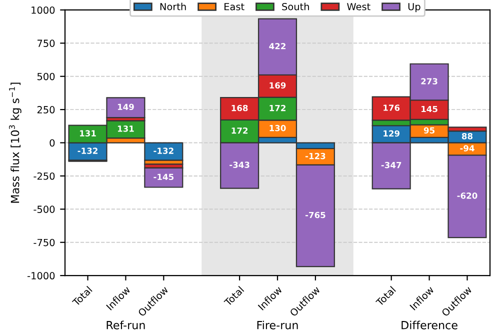 Image resolution: width=500 pixels, height=332 pixels. I want to click on y-tick-label: 750, so click(46, 43).